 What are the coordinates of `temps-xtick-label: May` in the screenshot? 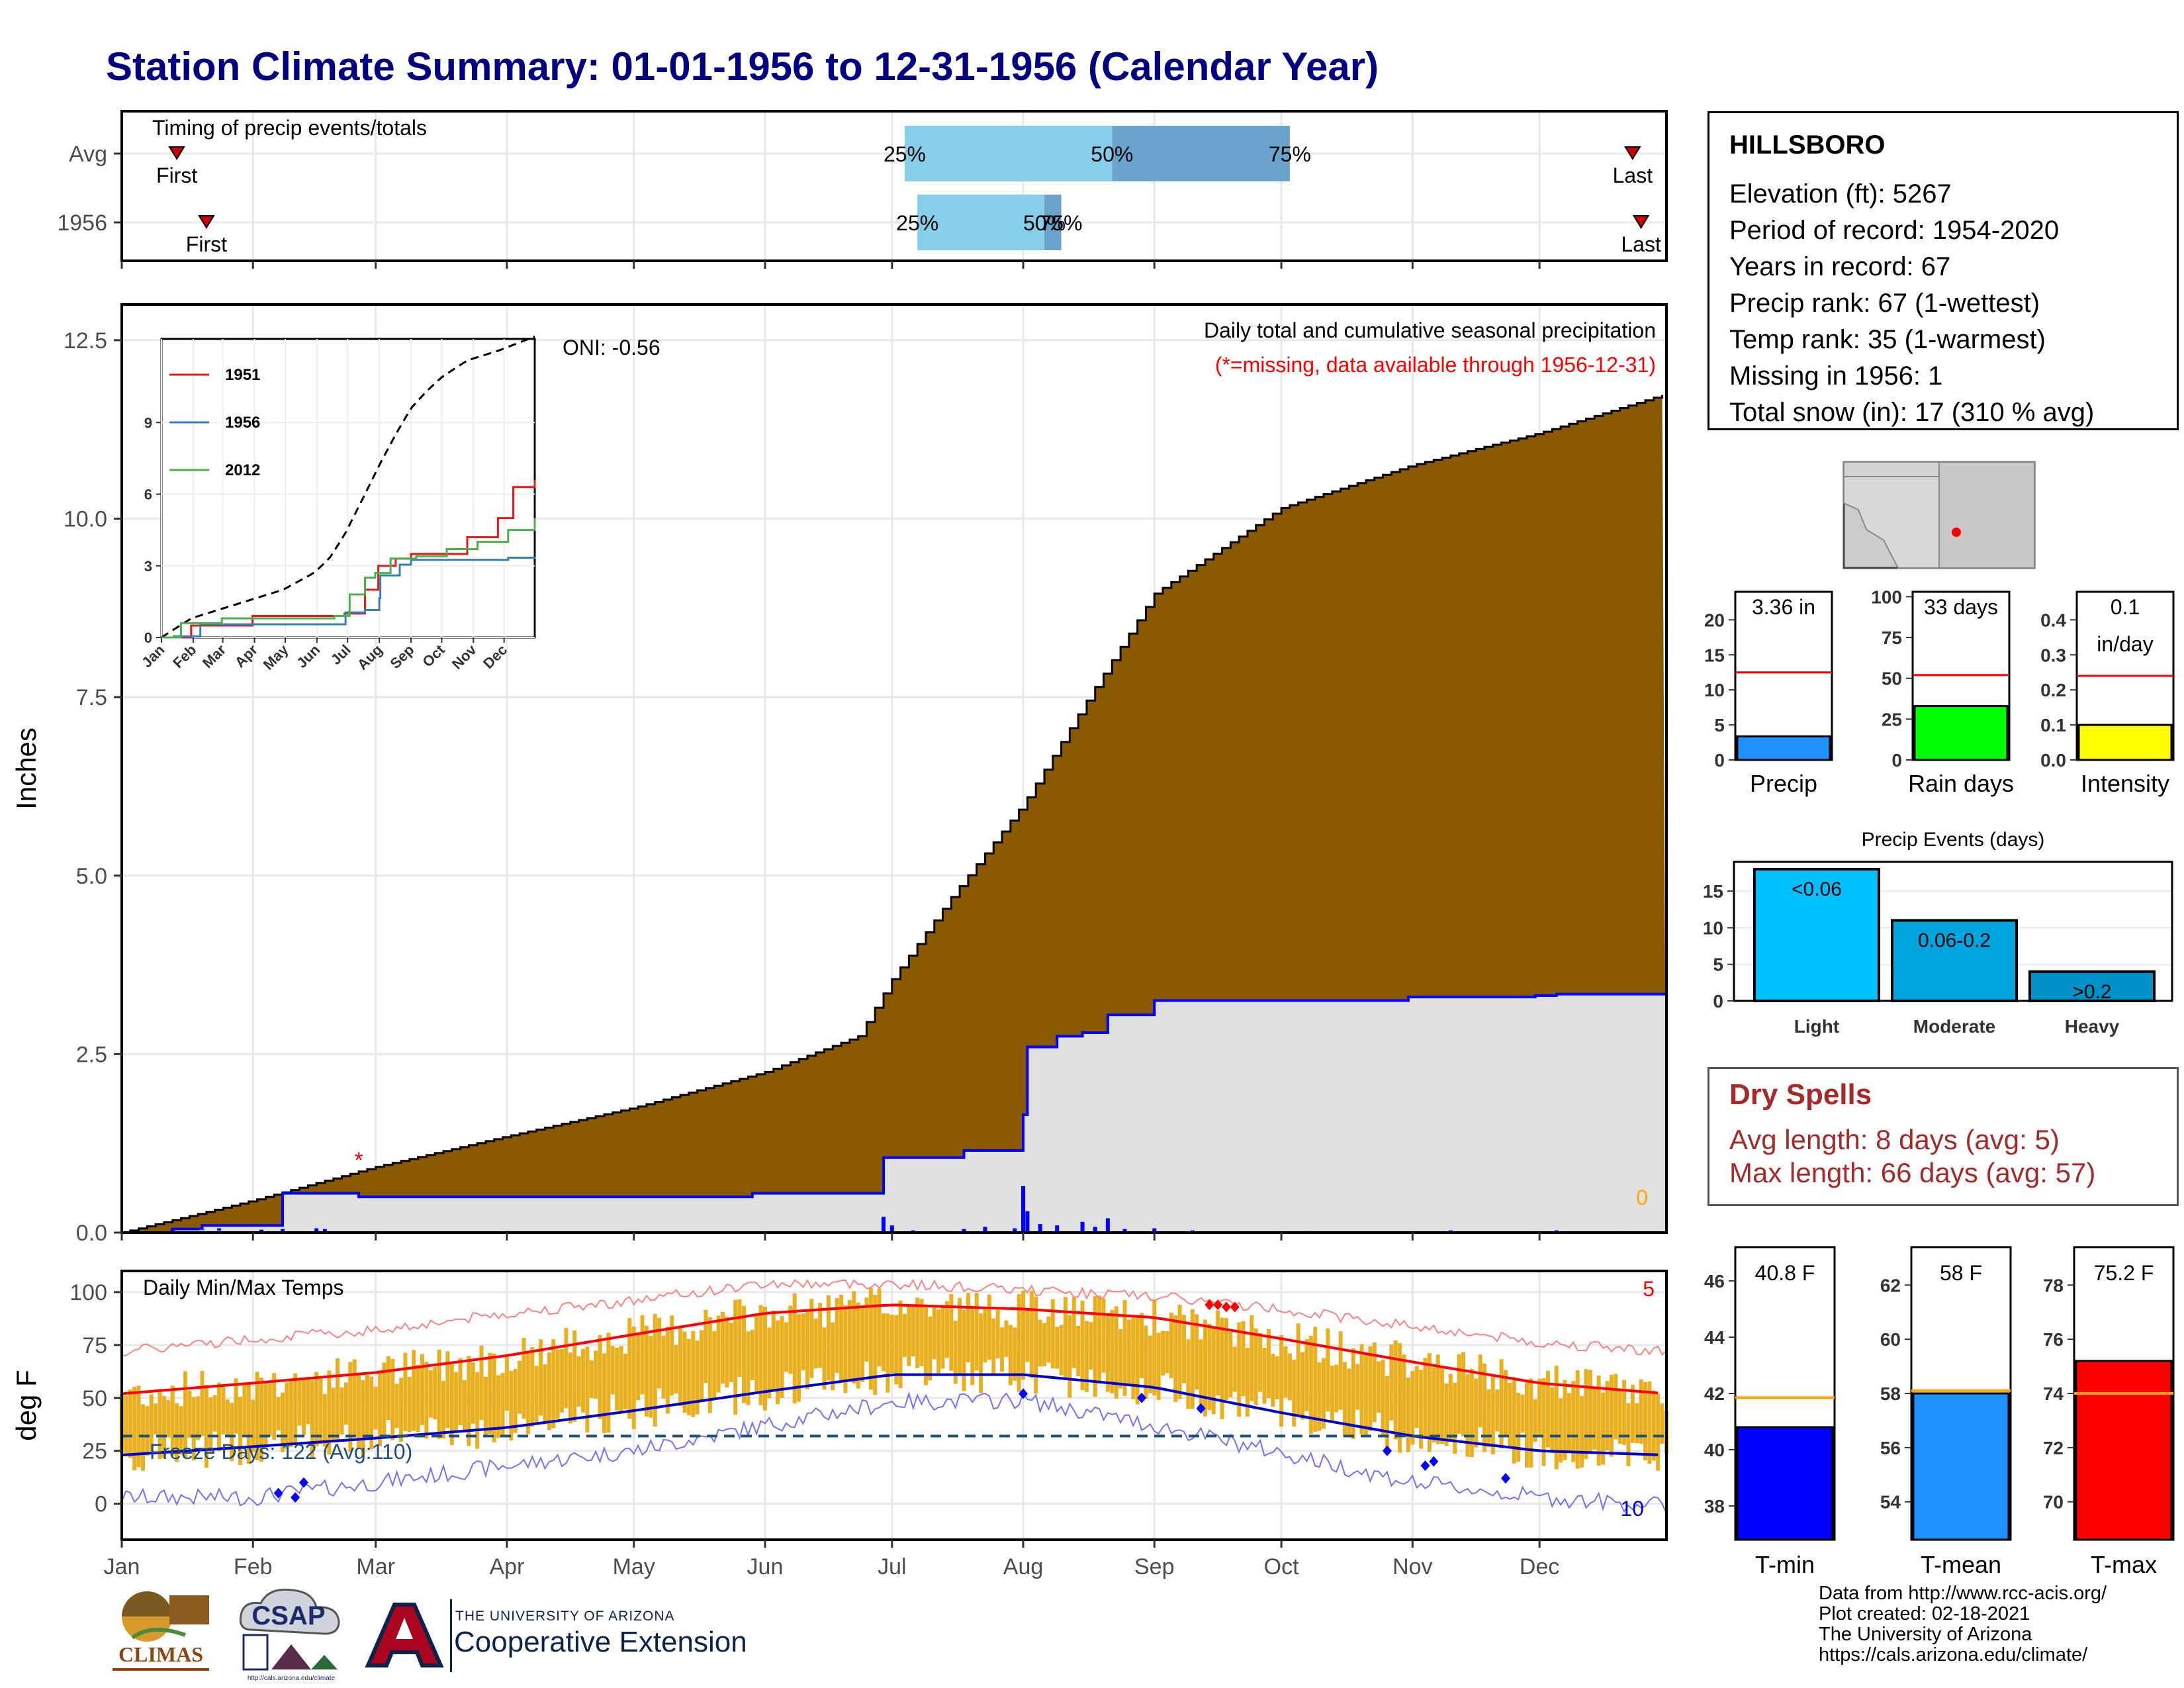 It's located at (634, 1566).